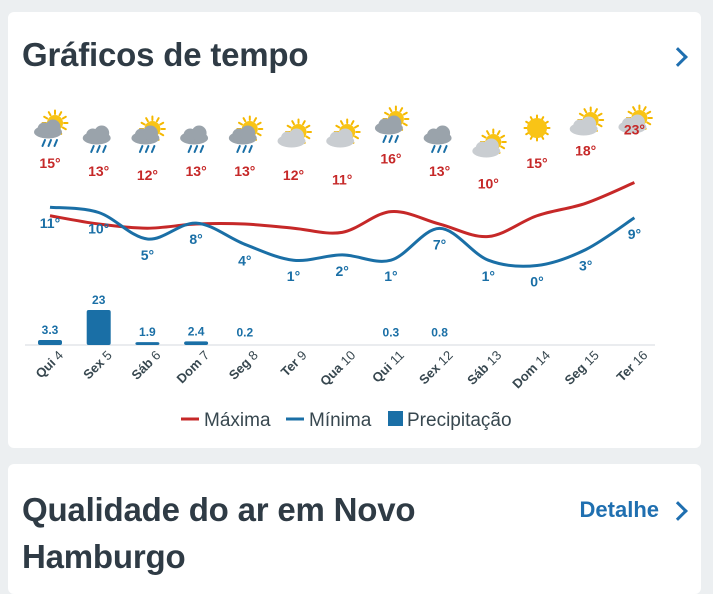 The height and width of the screenshot is (594, 713). I want to click on precip-label: 0.8, so click(439, 333).